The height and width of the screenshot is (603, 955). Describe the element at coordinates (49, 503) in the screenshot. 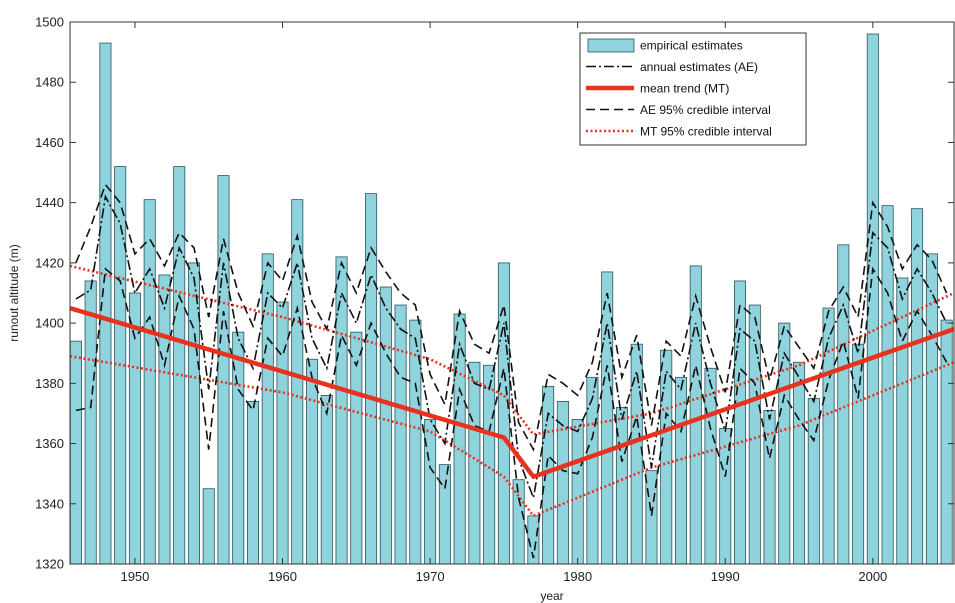

I see `y-tick-label: 1340` at that location.